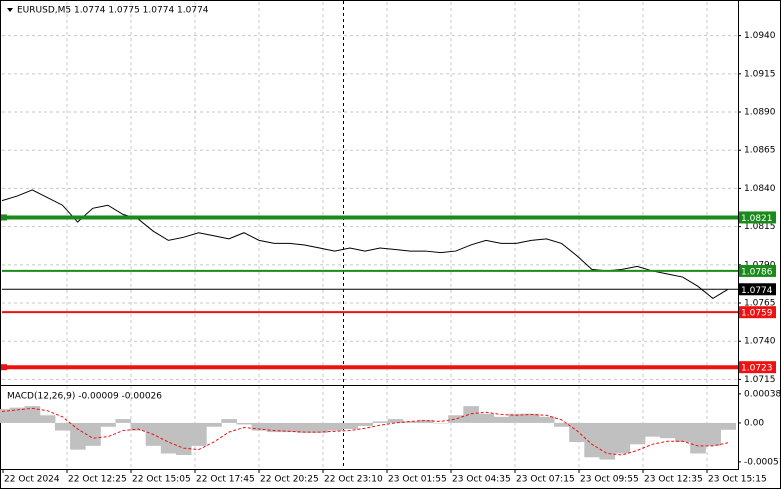  What do you see at coordinates (762, 462) in the screenshot?
I see `y-tick-label: -0.00051` at bounding box center [762, 462].